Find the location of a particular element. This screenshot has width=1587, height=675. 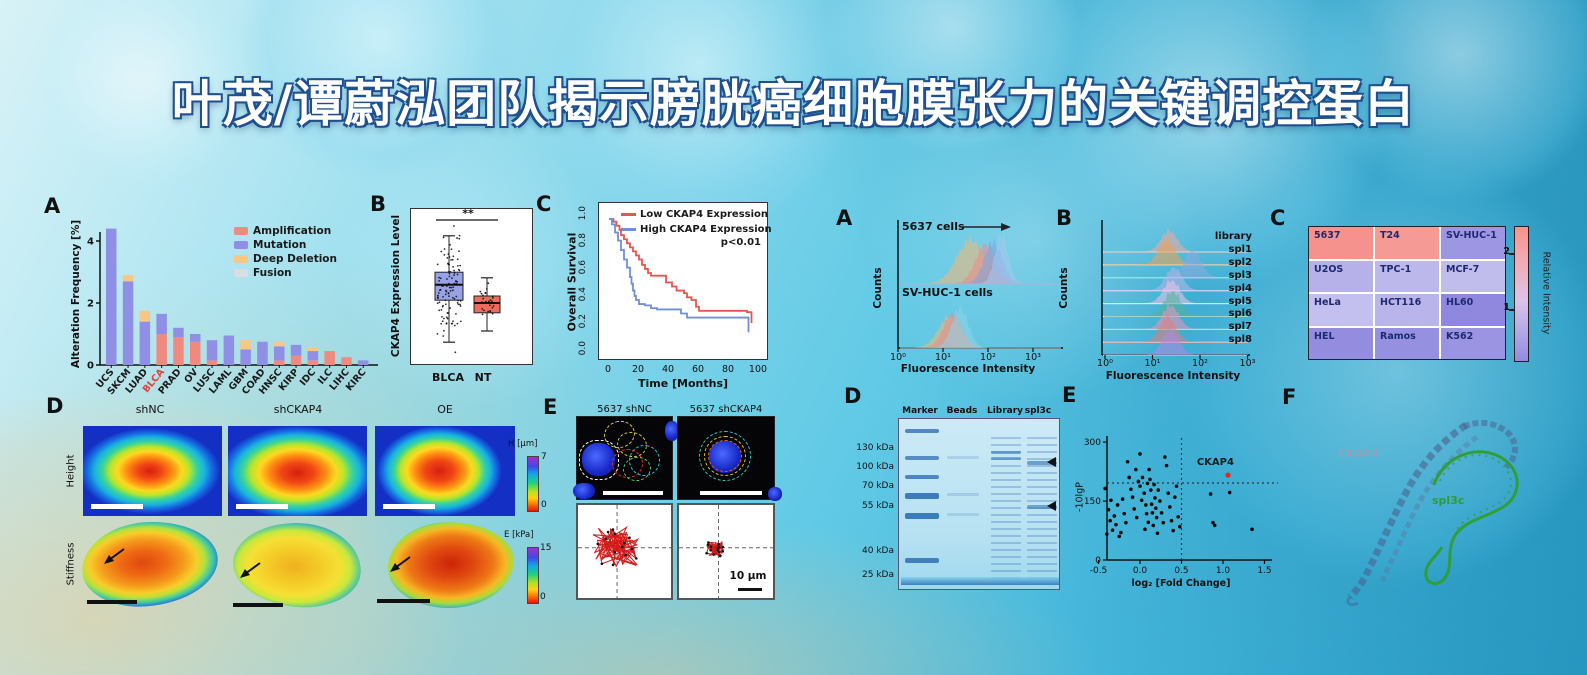

column-5637-shckap4: 5637 shCKAP4 is located at coordinates (726, 409).